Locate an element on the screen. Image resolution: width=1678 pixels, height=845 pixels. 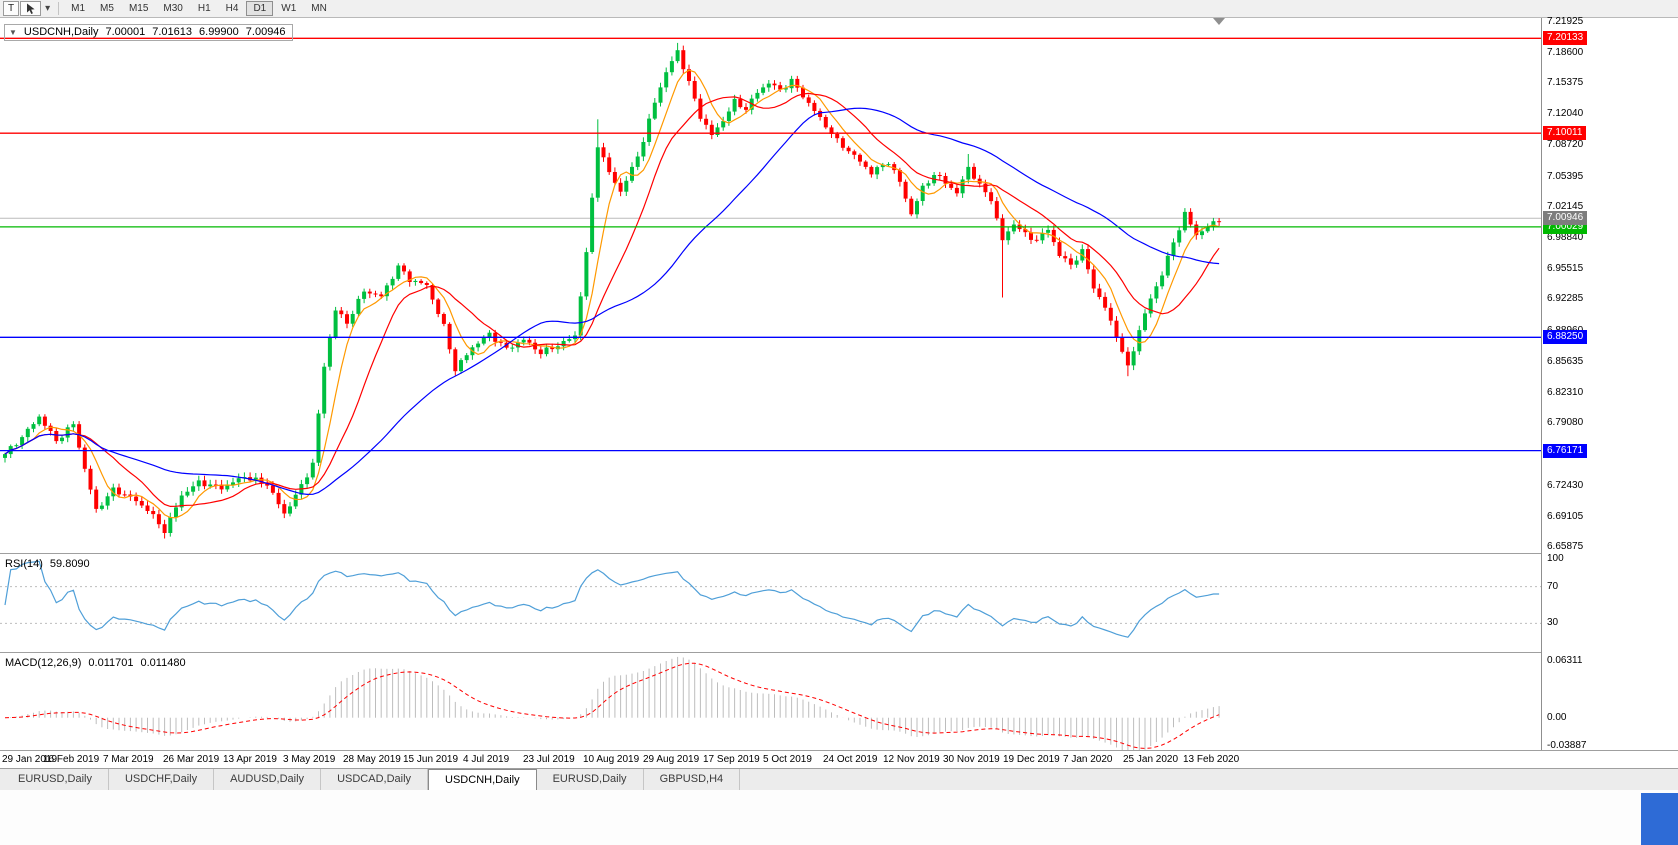
text-tool-button: T is located at coordinates (11, 8).